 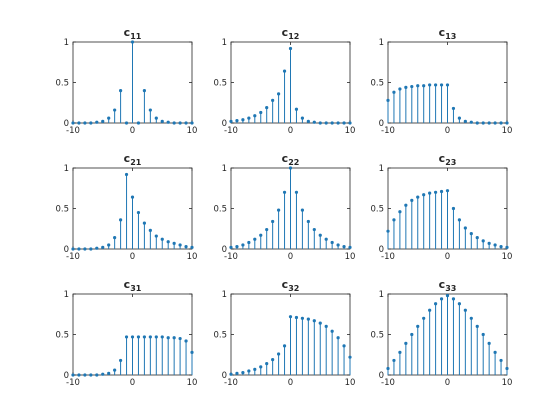 I want to click on title-subscript: 12, so click(x=293, y=36).